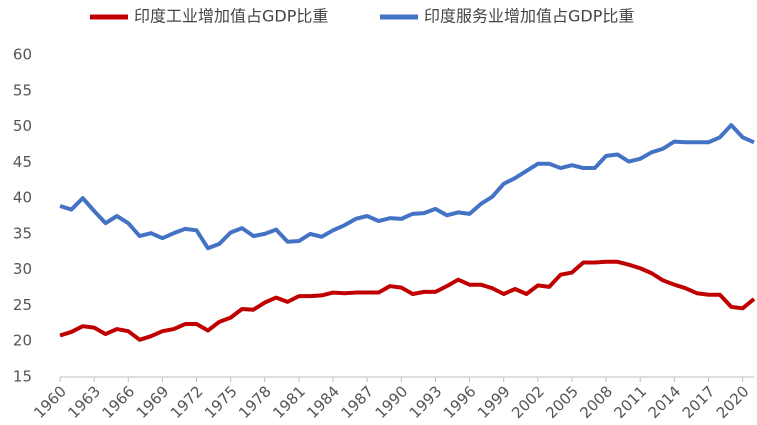 Image resolution: width=757 pixels, height=425 pixels. I want to click on y-tick-label: 20, so click(22, 341).